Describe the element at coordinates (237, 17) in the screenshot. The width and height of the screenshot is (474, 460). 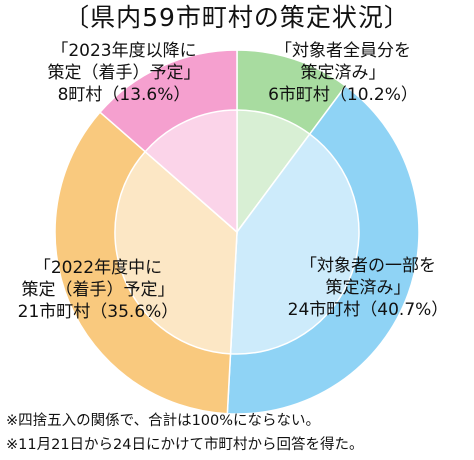
I see `chart-title: 〔県内59市町村の策定状況〕` at that location.